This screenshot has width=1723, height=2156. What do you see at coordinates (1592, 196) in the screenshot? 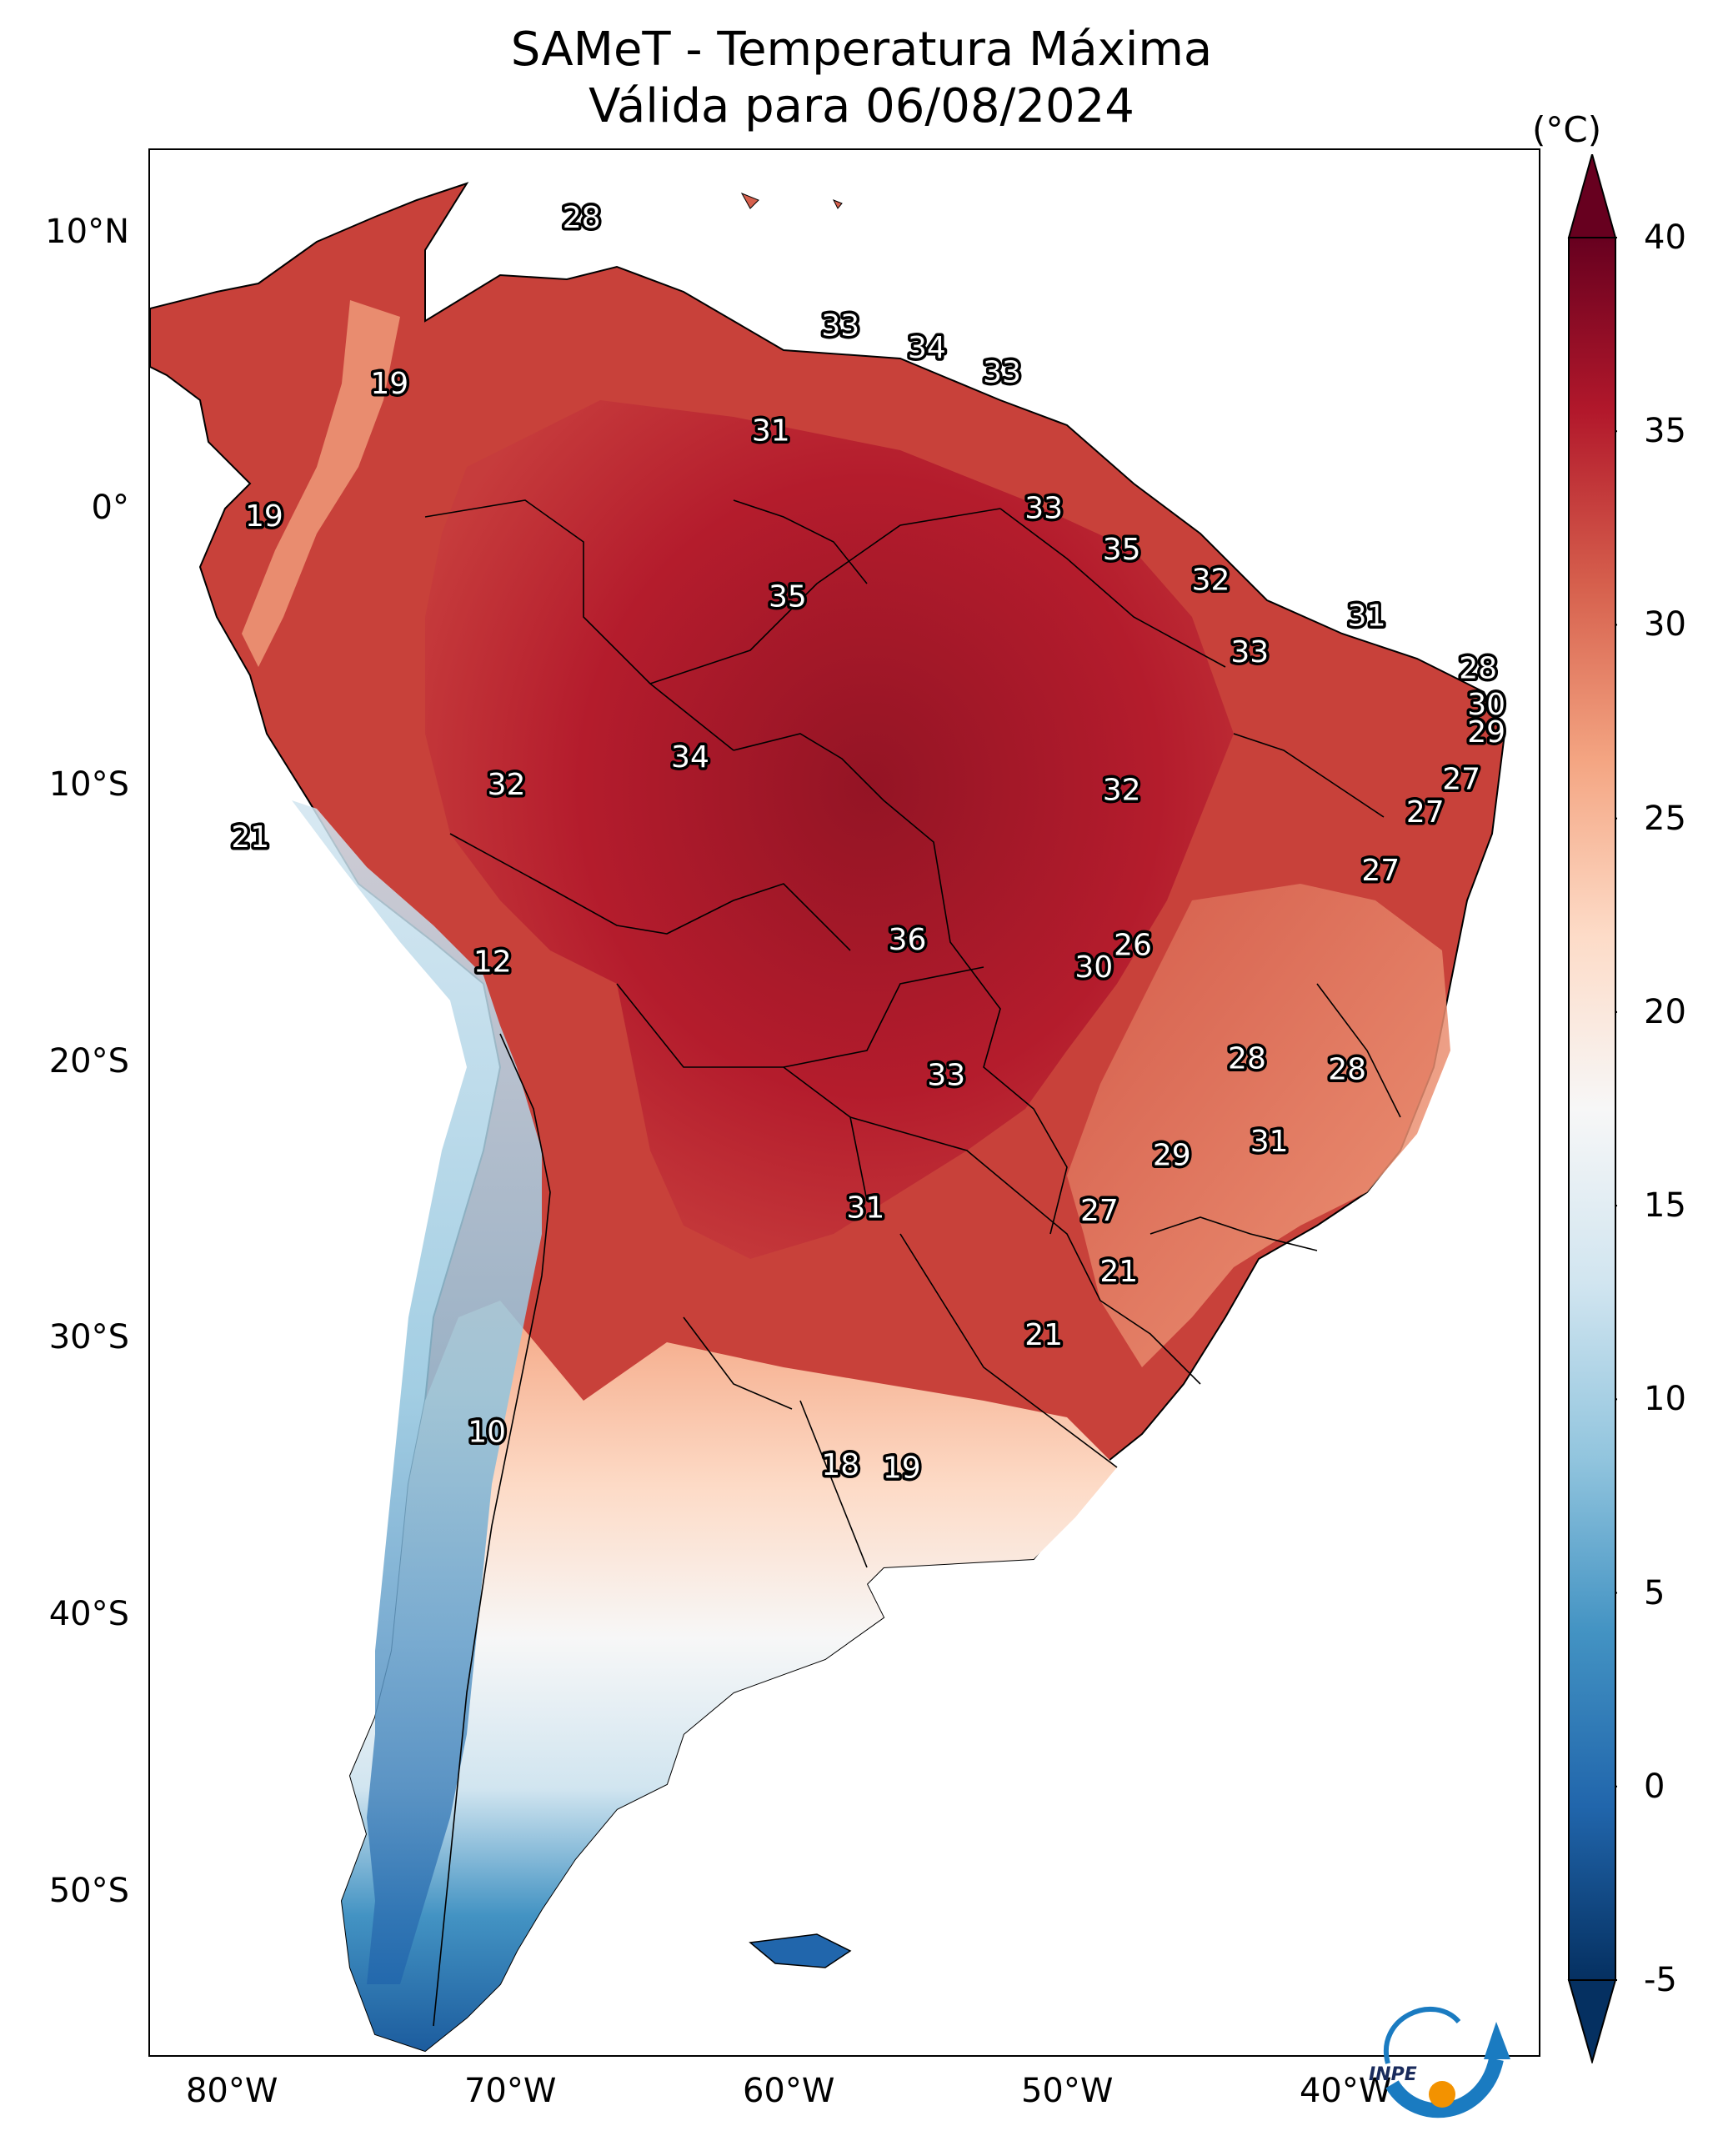
I see `colorbar-top-arrow` at bounding box center [1592, 196].